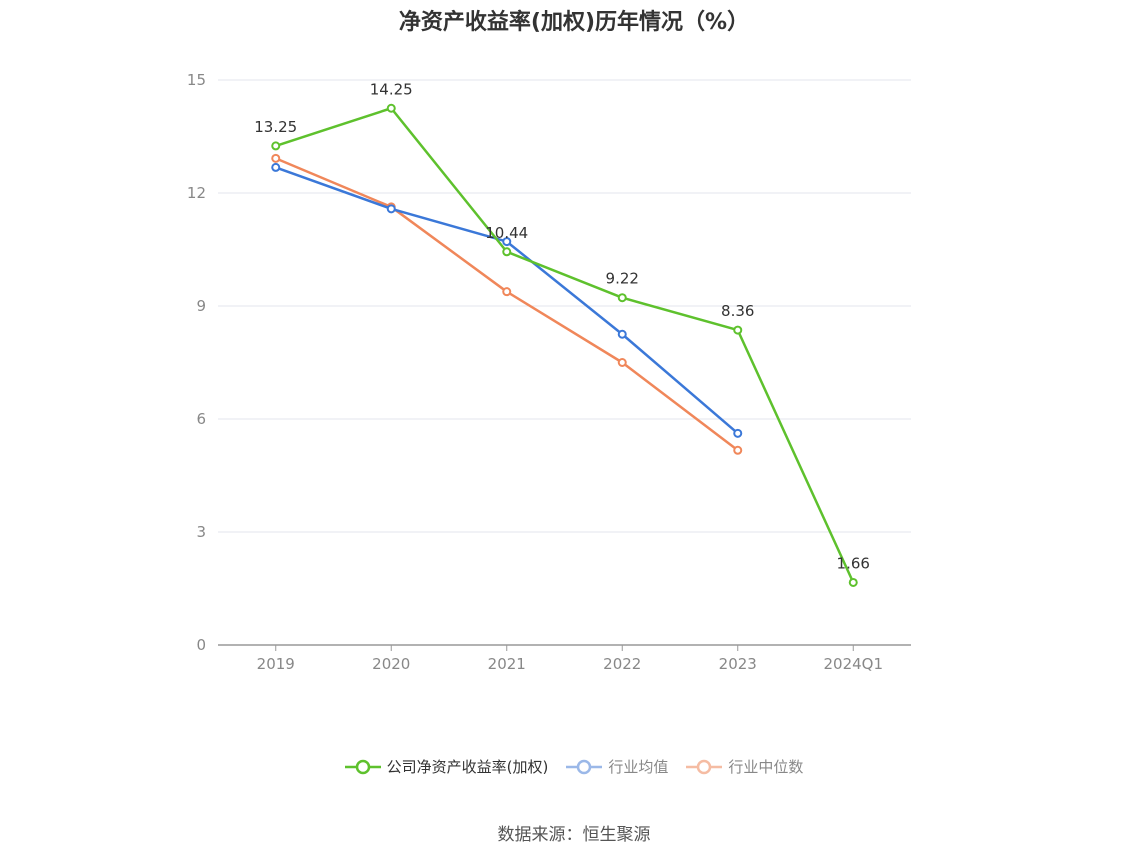  What do you see at coordinates (738, 664) in the screenshot?
I see `x-tick-label: 2023` at bounding box center [738, 664].